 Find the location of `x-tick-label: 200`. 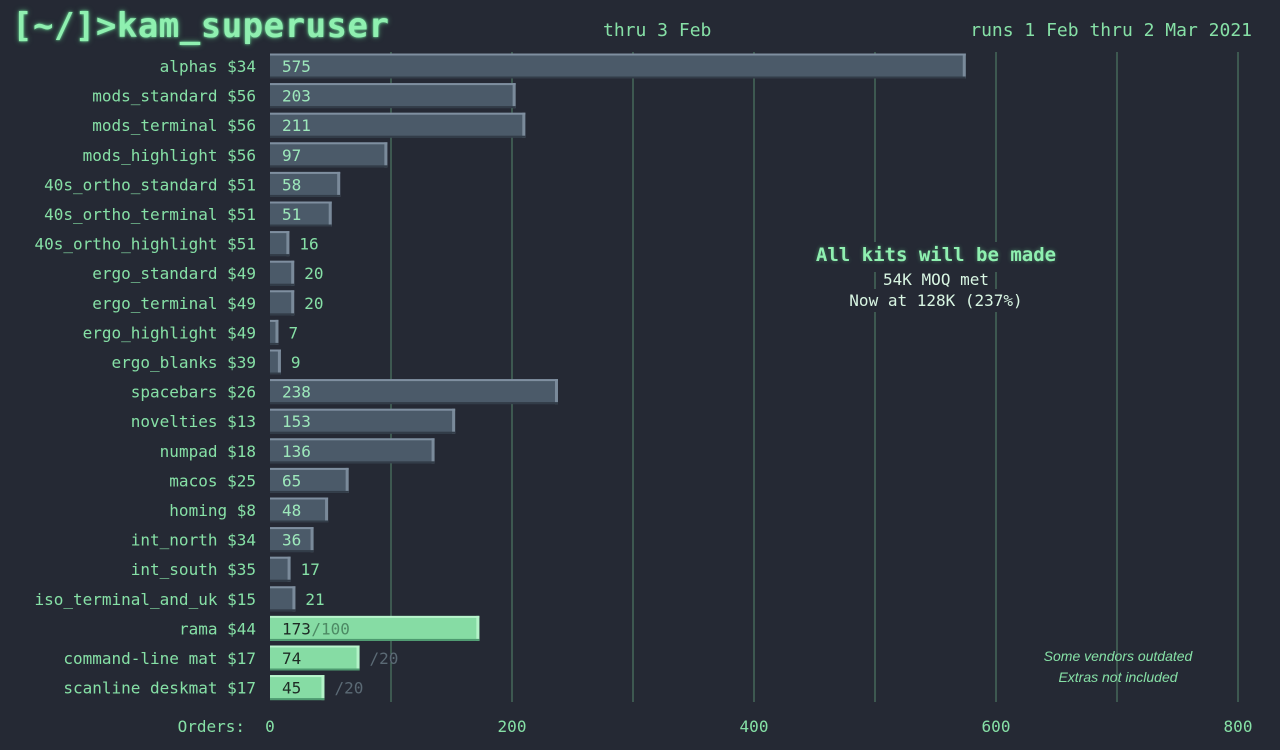

x-tick-label: 200 is located at coordinates (512, 726).